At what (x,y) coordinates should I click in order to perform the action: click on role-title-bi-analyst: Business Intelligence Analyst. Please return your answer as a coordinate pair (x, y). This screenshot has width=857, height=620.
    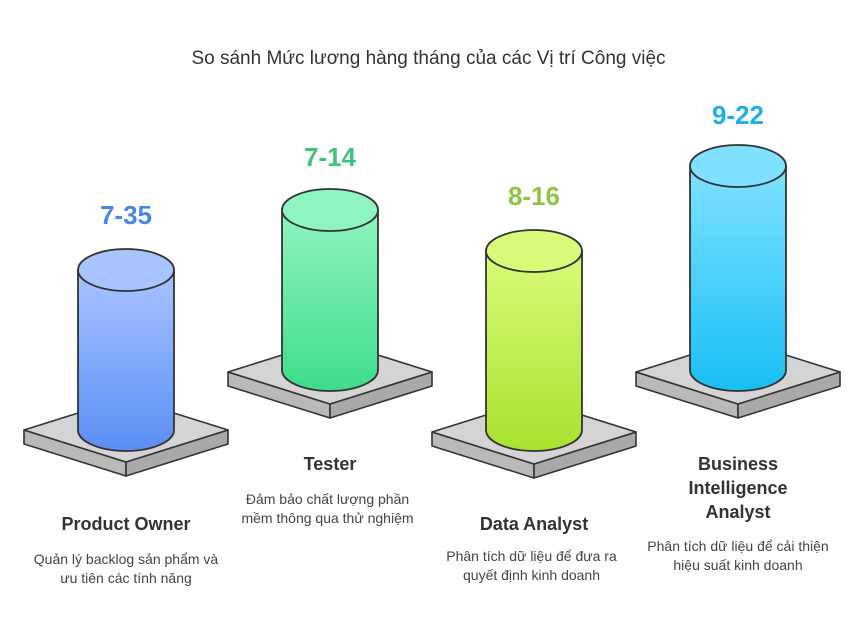
    Looking at the image, I should click on (738, 488).